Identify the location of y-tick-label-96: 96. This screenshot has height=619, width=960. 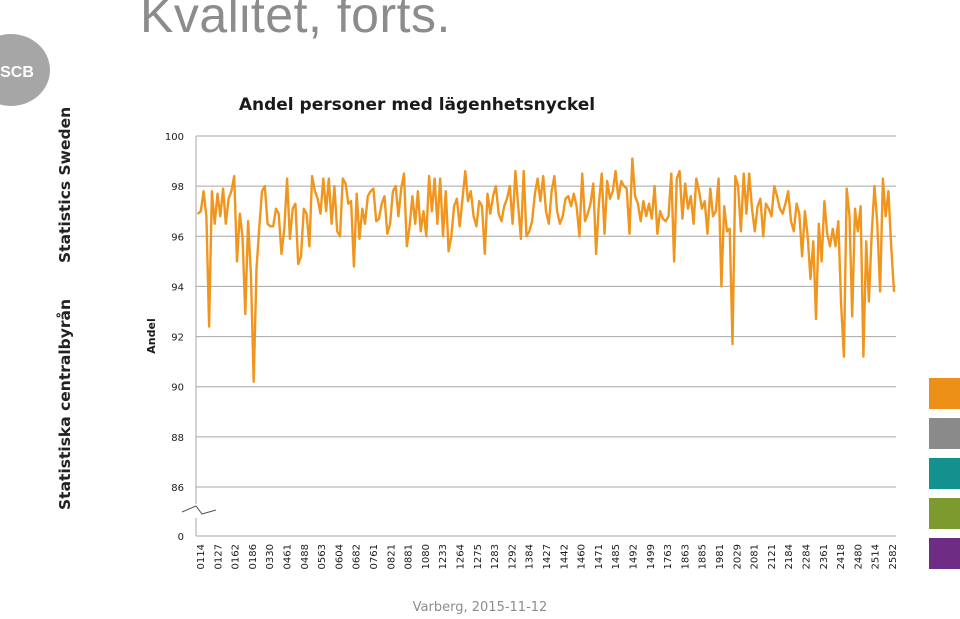
(177, 237).